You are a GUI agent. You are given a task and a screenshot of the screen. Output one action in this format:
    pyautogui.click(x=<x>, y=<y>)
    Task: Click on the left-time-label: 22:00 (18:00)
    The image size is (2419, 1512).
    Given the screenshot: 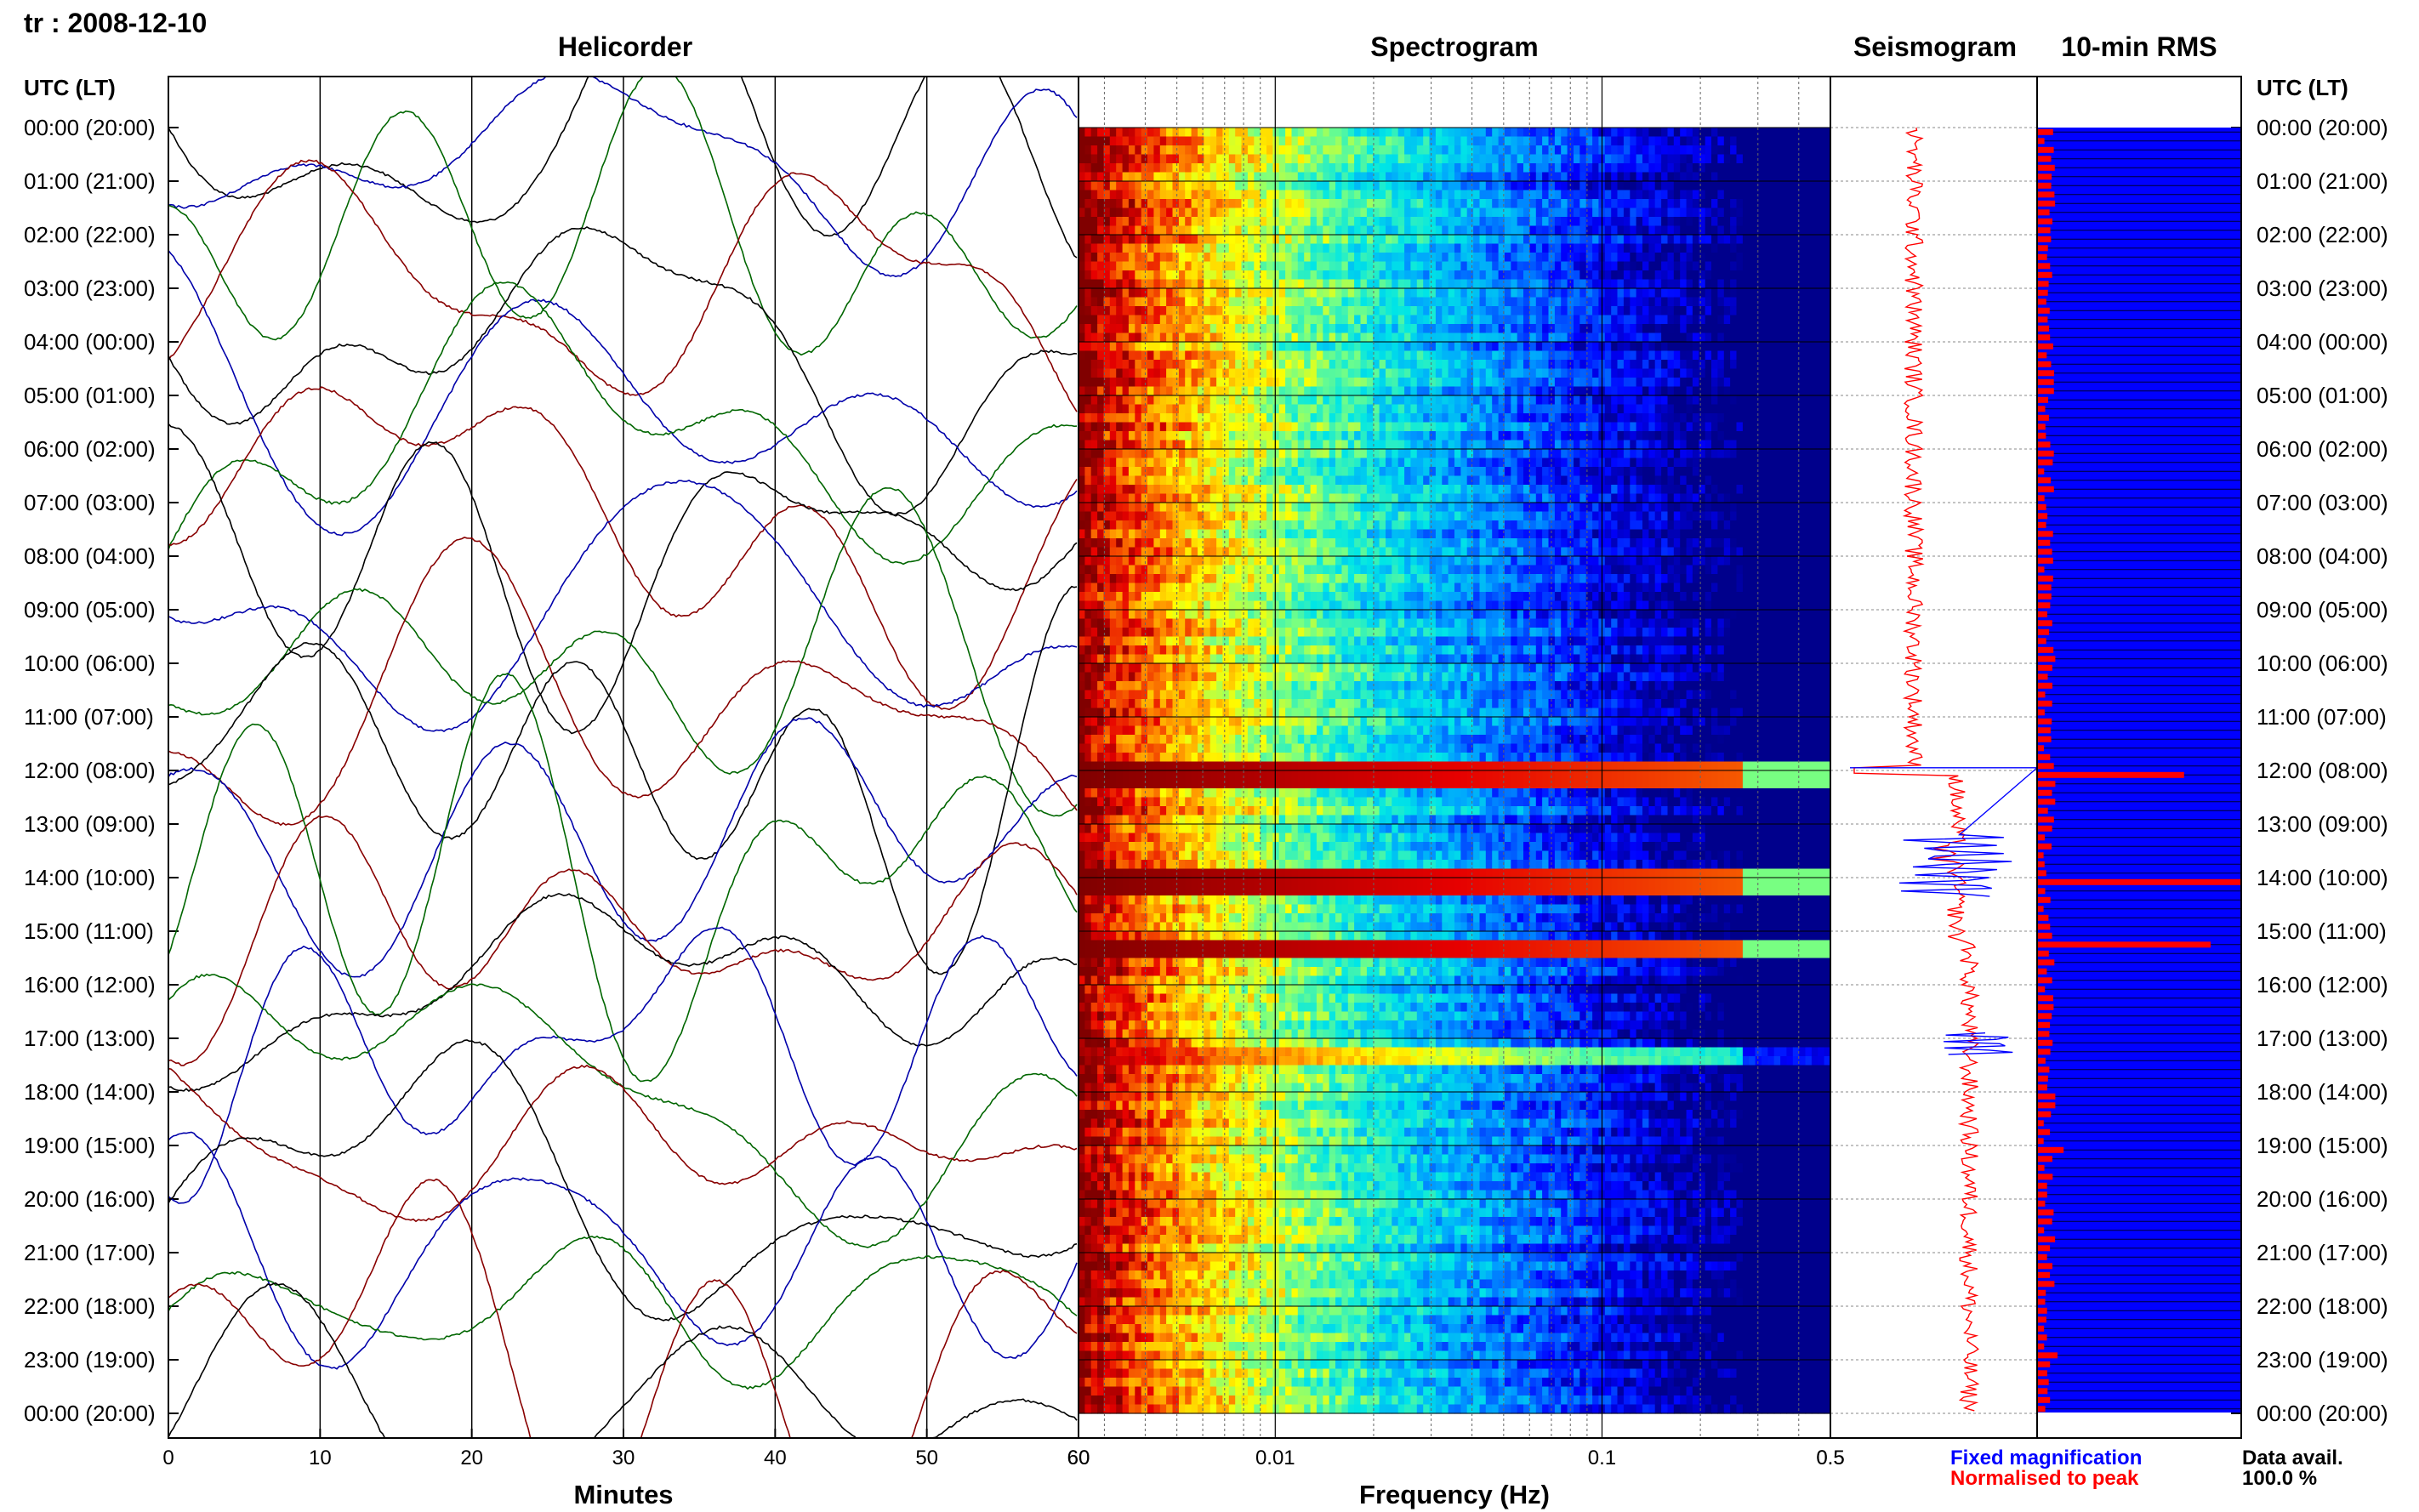 What is the action you would take?
    pyautogui.click(x=90, y=1306)
    